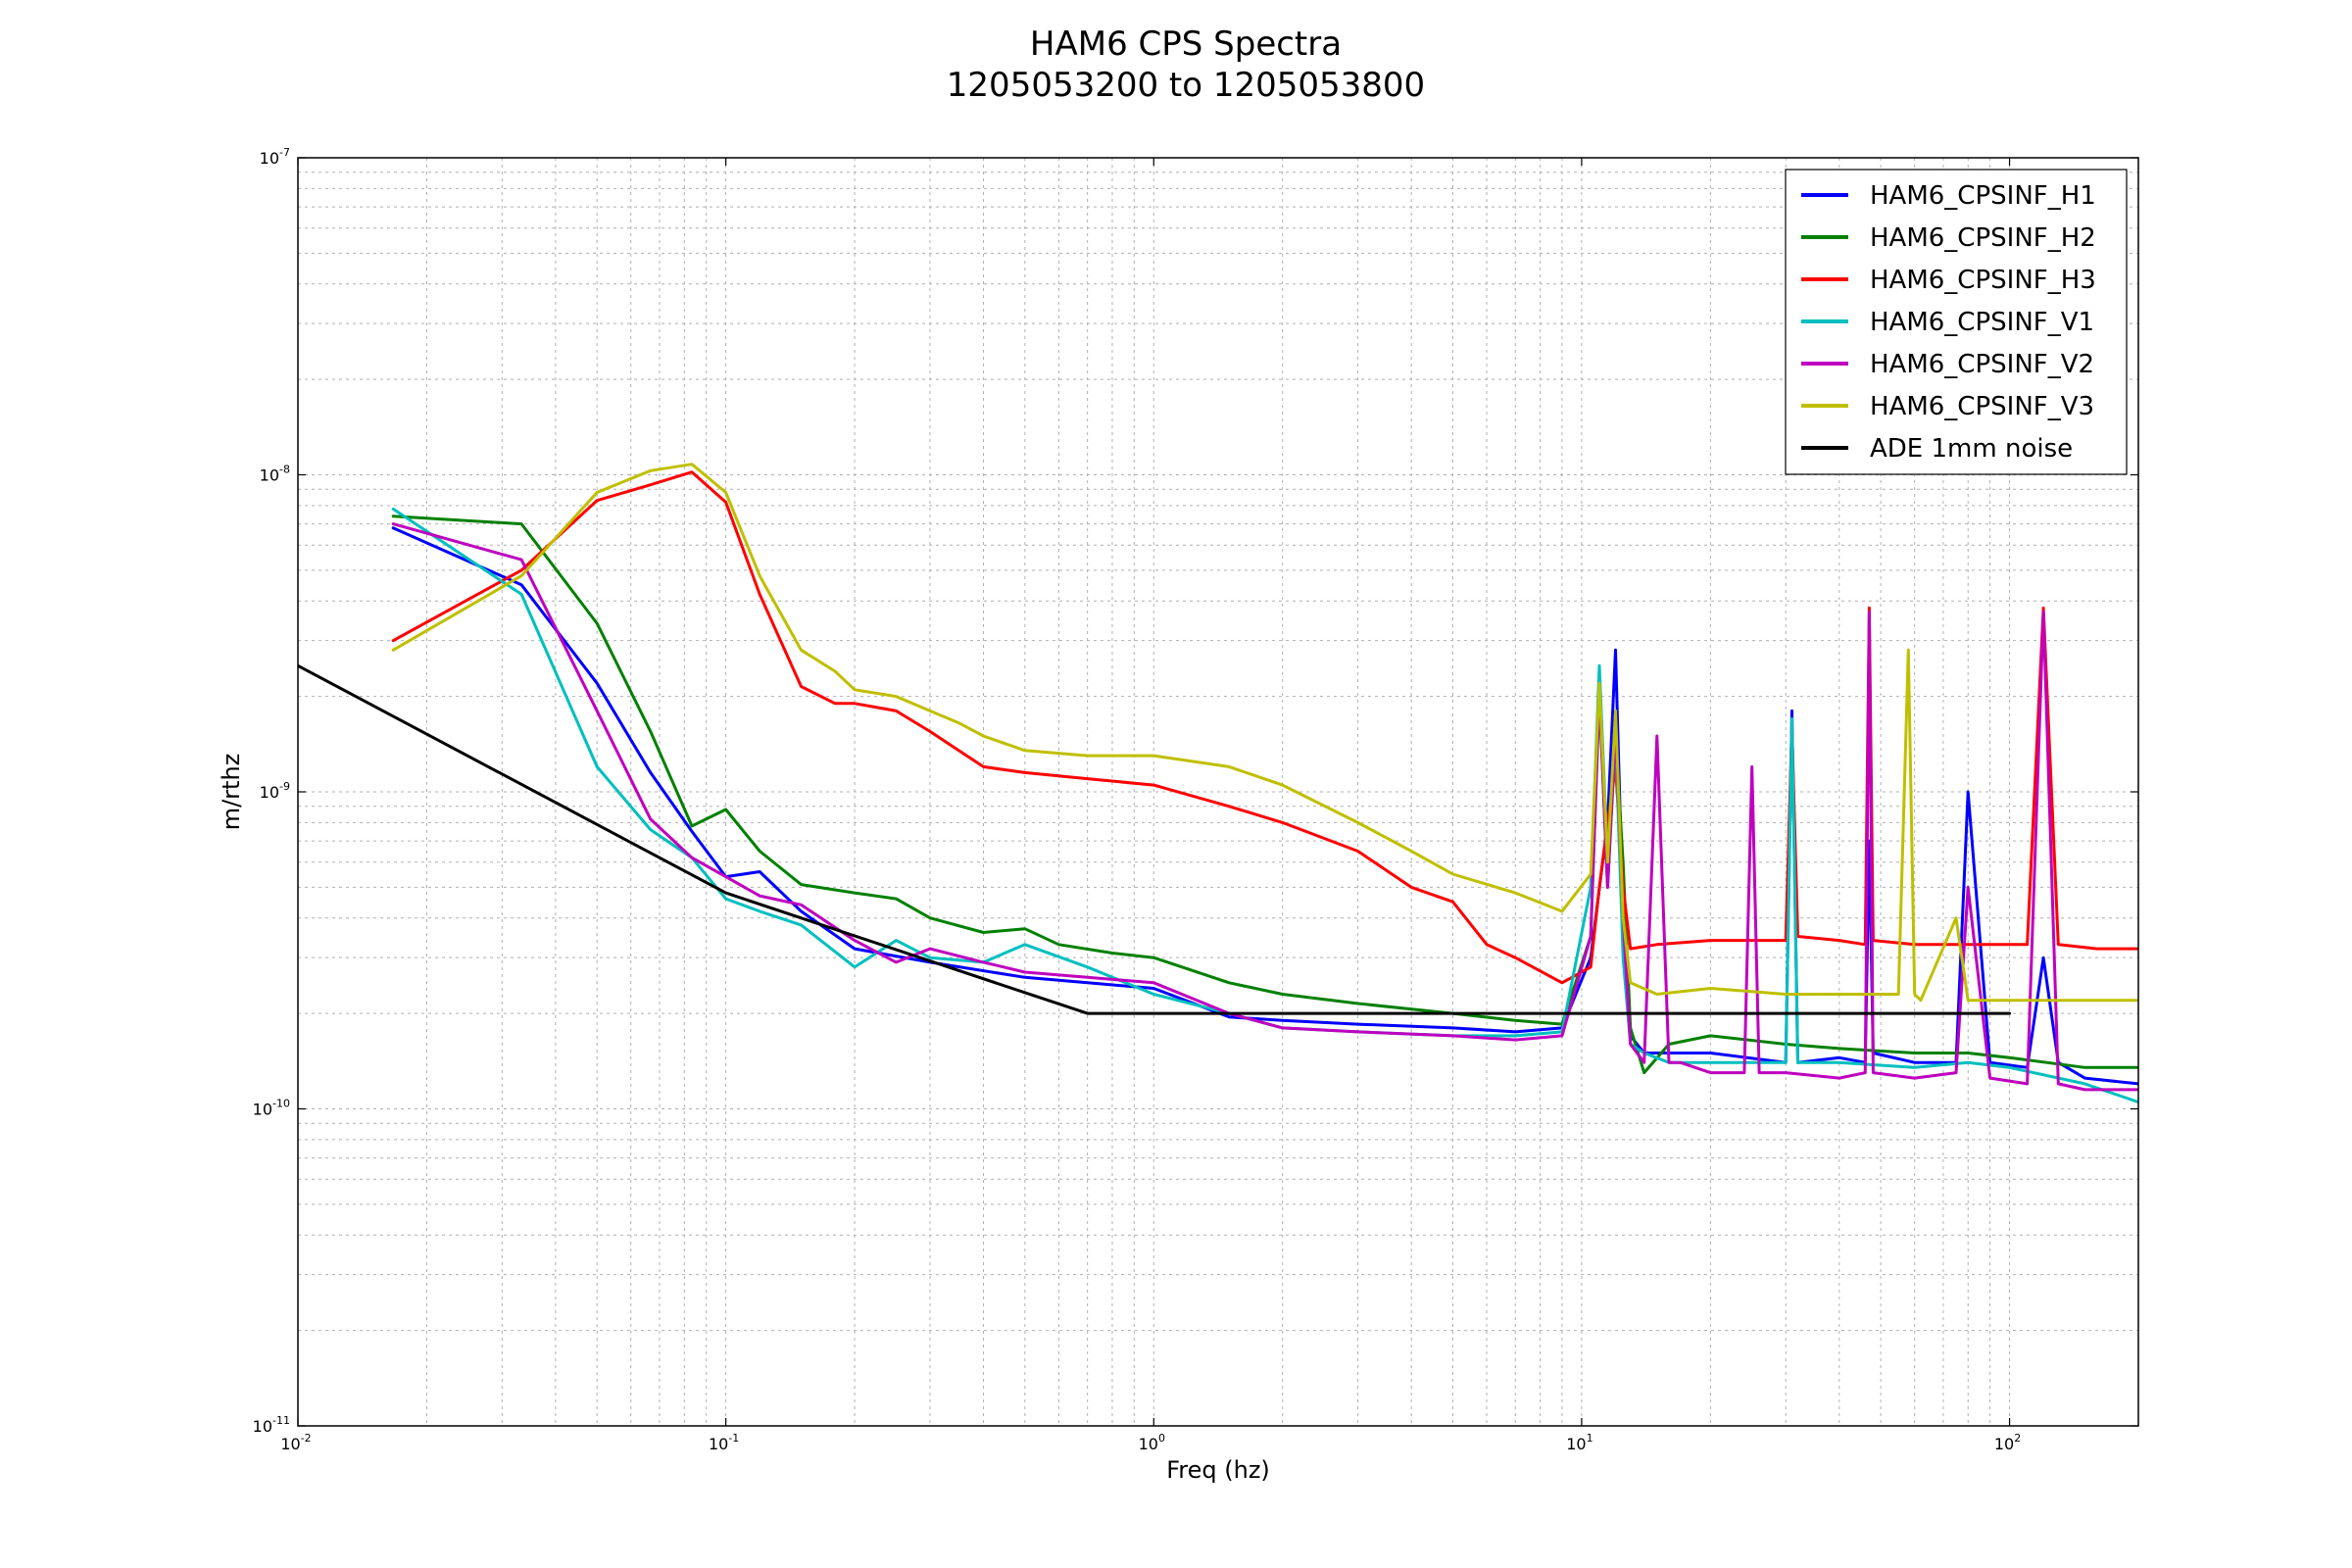 This screenshot has width=2352, height=1568. I want to click on y-tick-label-2: 10⁻¹⁰, so click(271, 1108).